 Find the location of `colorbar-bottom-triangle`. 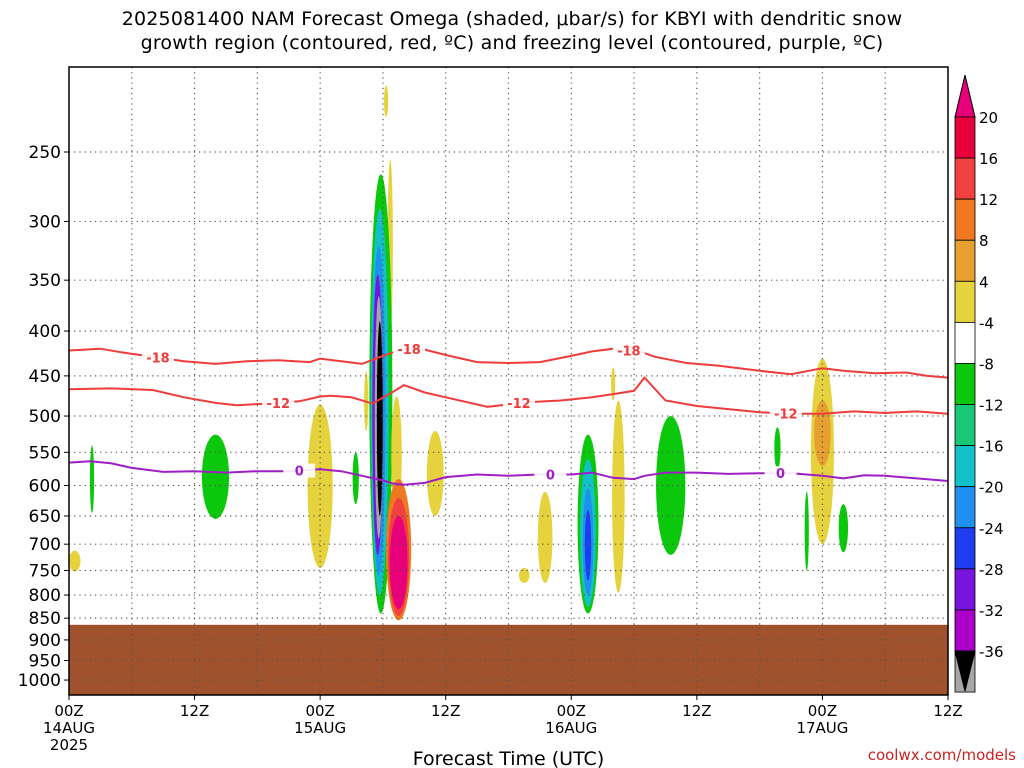

colorbar-bottom-triangle is located at coordinates (965, 671).